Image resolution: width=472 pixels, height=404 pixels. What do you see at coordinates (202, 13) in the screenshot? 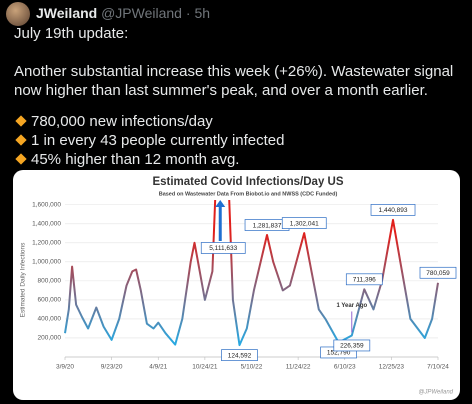
I see `time: 5h` at bounding box center [202, 13].